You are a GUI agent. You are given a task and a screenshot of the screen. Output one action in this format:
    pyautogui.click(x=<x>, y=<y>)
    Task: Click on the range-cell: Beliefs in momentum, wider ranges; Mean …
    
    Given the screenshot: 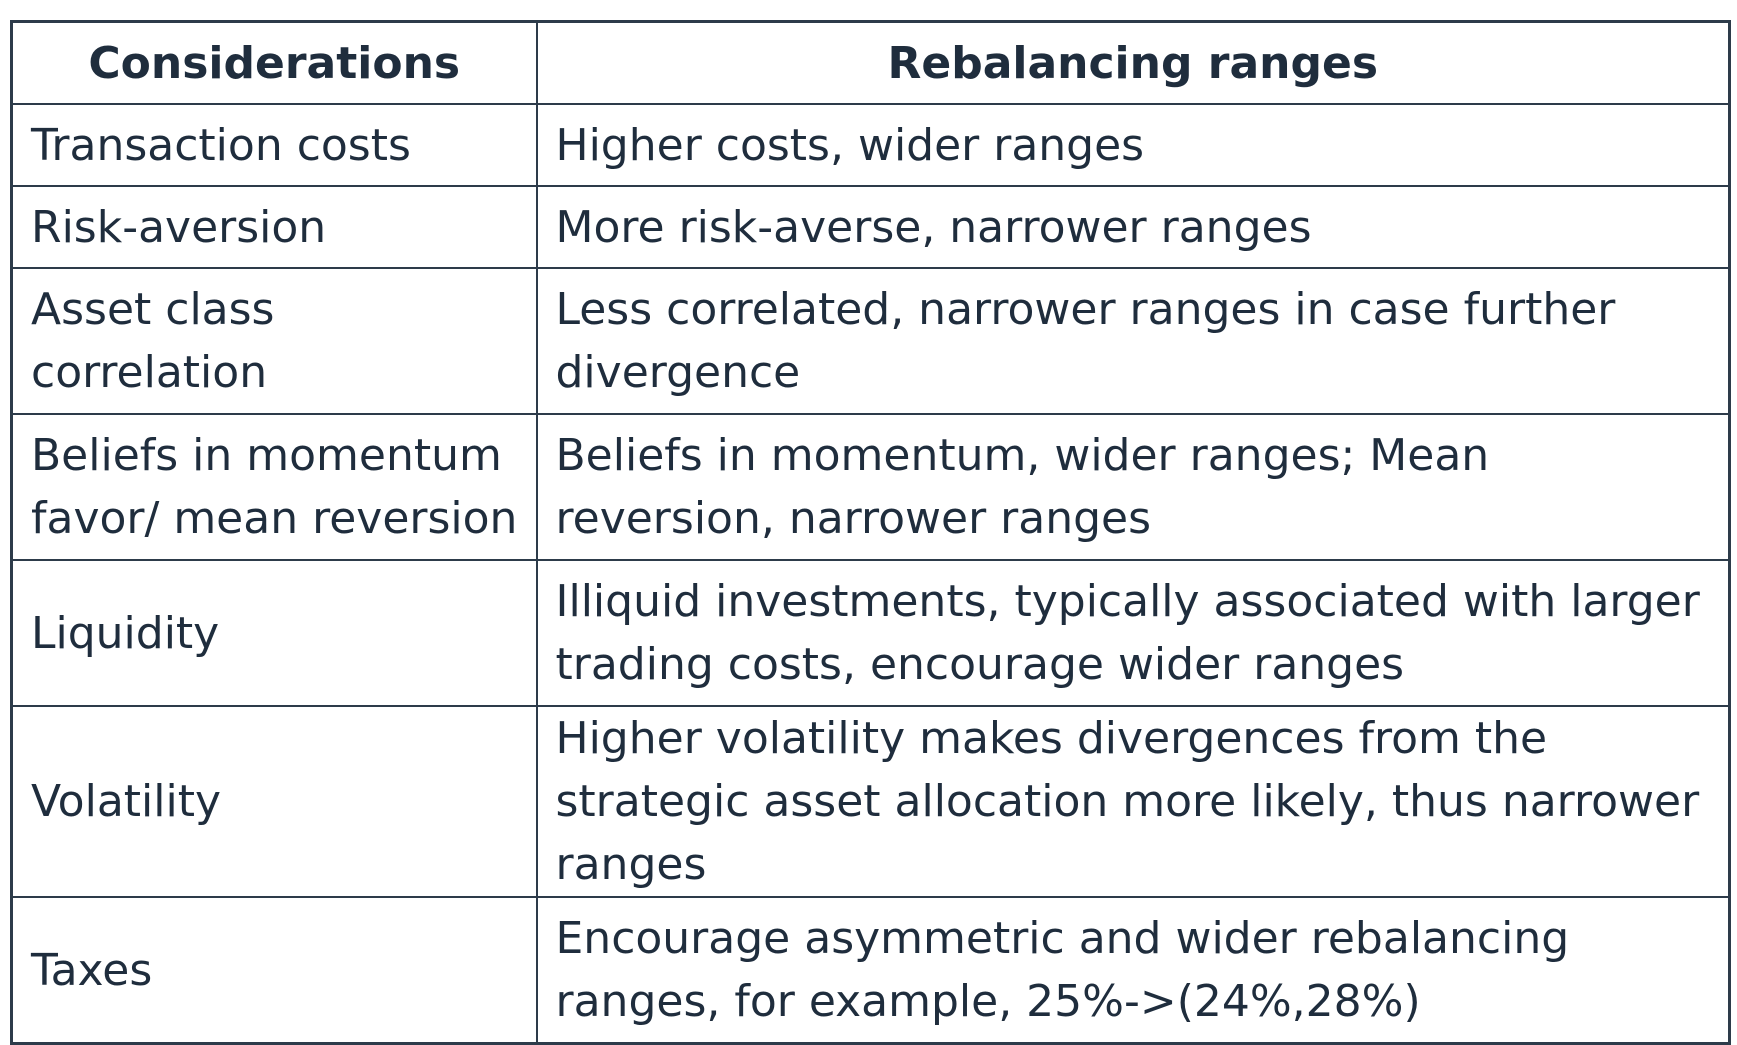 What is the action you would take?
    pyautogui.click(x=1133, y=487)
    